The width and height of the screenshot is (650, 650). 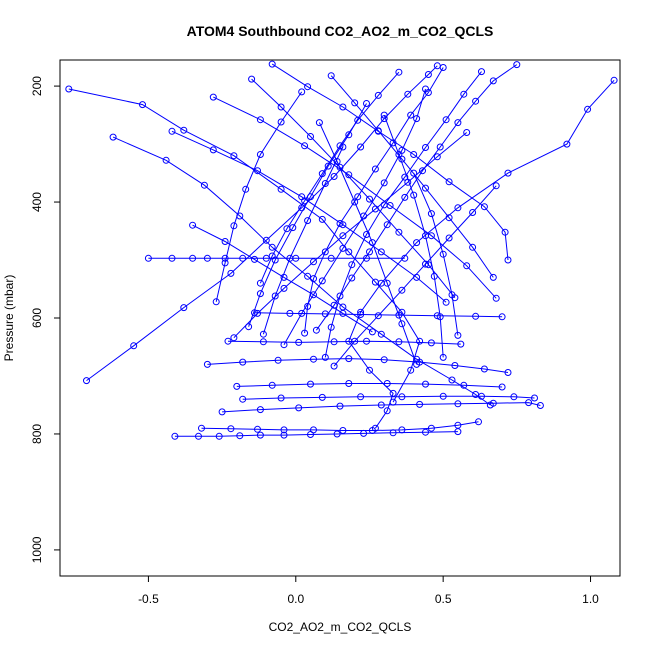 I want to click on y-tick-label: 800, so click(x=37, y=434).